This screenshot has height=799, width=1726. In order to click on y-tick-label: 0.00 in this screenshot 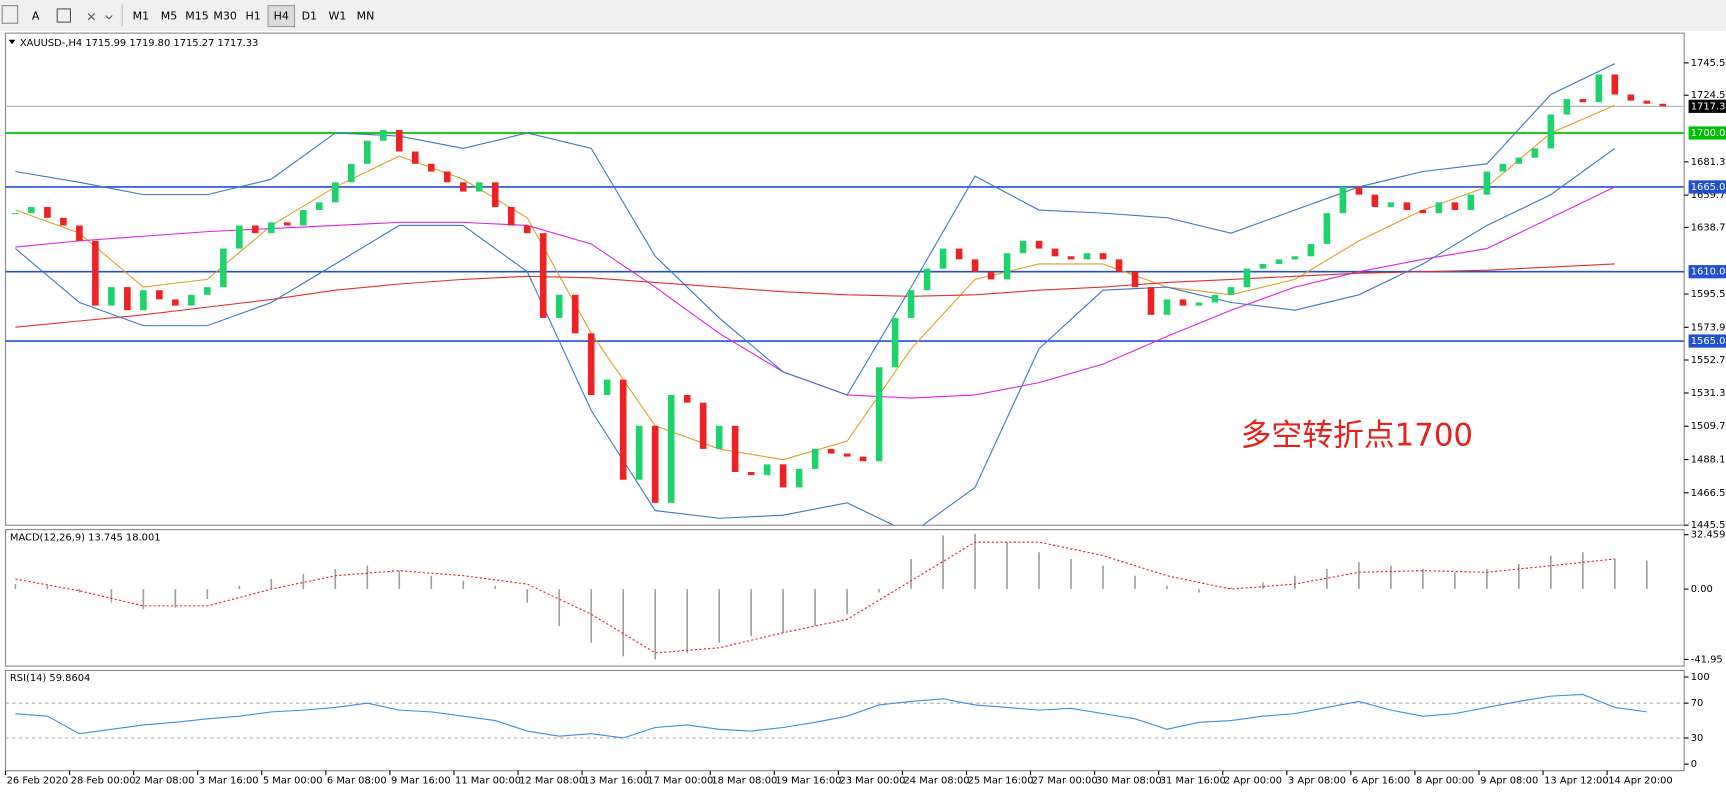, I will do `click(1702, 589)`.